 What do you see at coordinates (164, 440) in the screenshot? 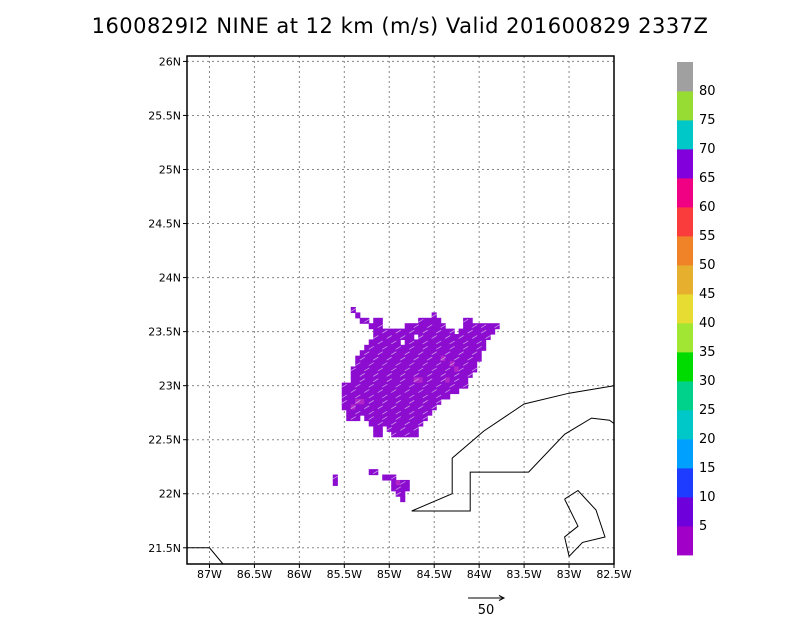
I see `y-tick-label: 22.5N` at bounding box center [164, 440].